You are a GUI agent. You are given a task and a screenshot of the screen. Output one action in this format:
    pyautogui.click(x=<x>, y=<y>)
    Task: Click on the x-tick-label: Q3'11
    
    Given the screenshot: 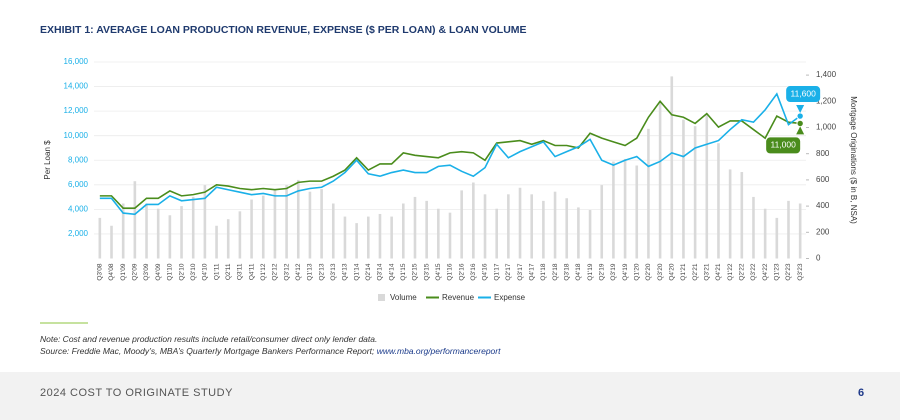 What is the action you would take?
    pyautogui.click(x=240, y=271)
    